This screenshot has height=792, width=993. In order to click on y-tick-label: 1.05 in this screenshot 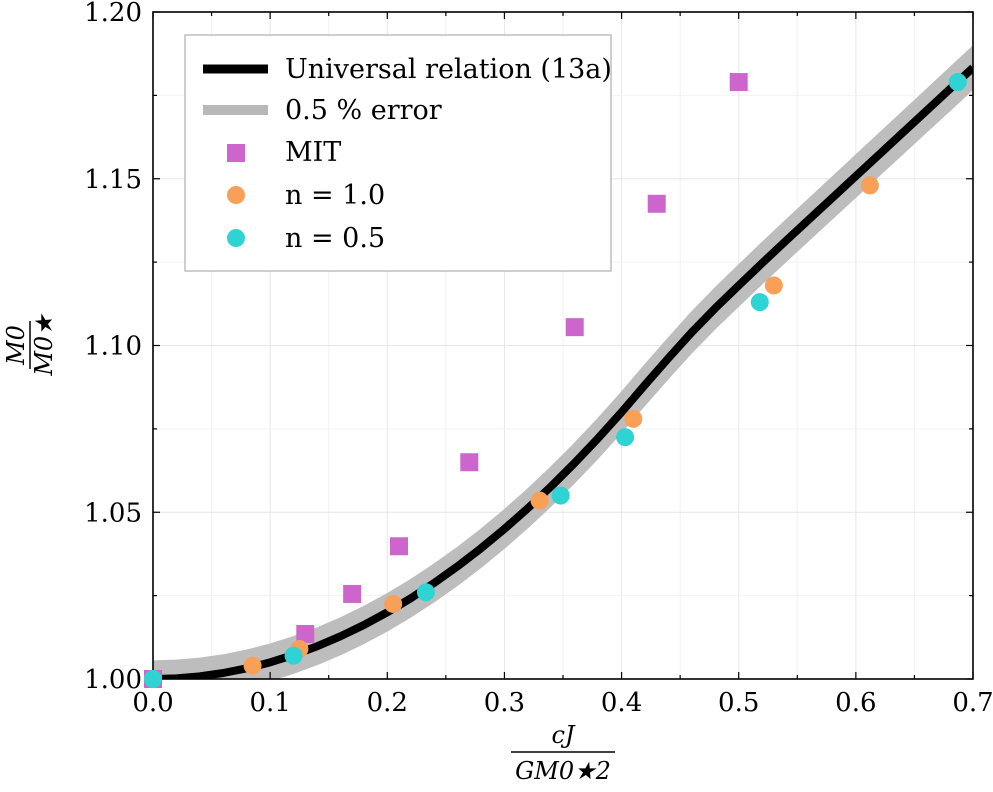, I will do `click(113, 513)`.